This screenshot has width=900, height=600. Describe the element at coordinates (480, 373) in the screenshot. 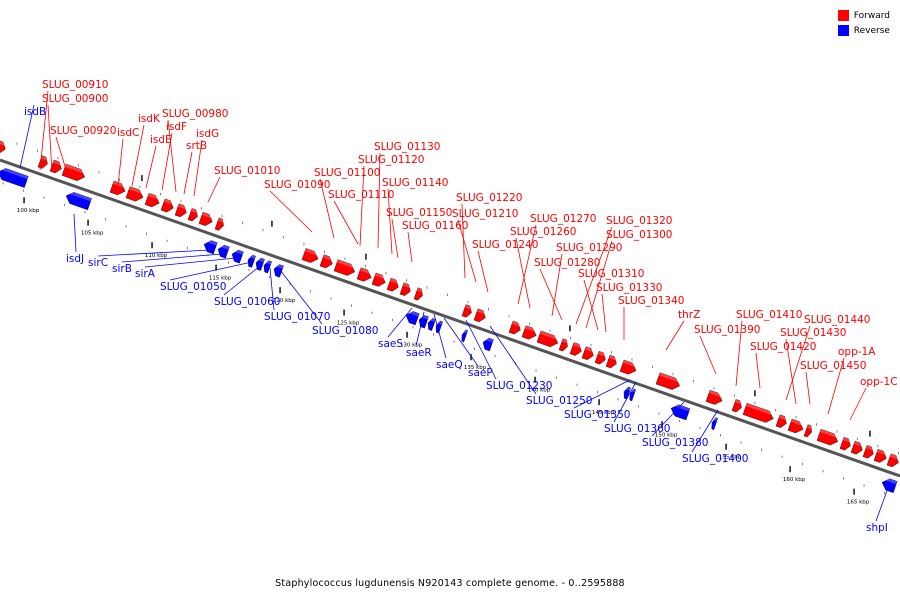

I see `gene-label-saep: saeP` at that location.